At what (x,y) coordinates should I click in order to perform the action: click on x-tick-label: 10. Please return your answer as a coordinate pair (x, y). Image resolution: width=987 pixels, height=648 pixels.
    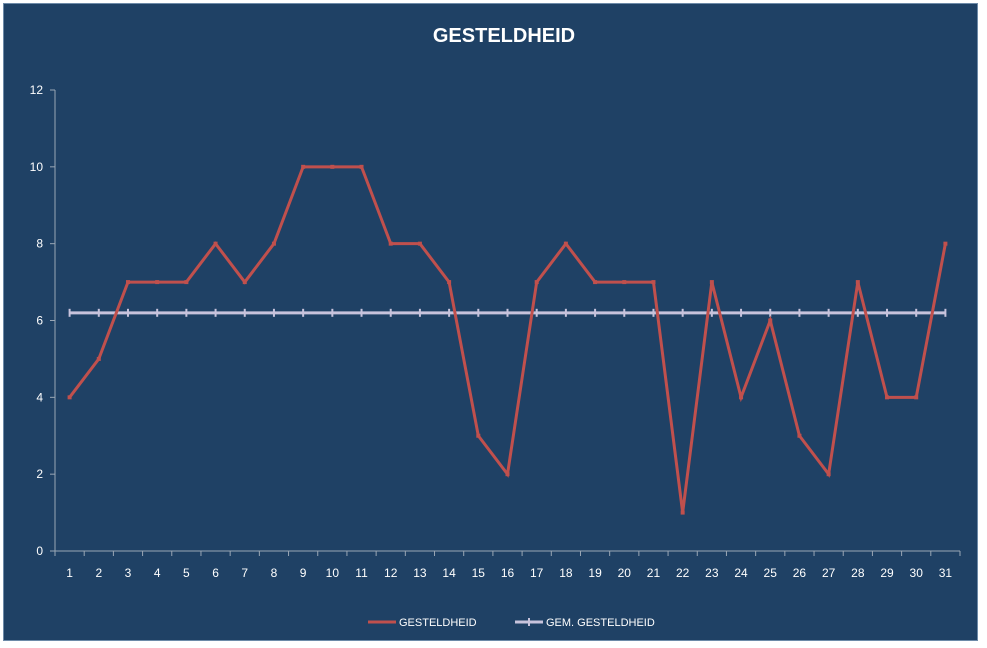
    Looking at the image, I should click on (333, 573).